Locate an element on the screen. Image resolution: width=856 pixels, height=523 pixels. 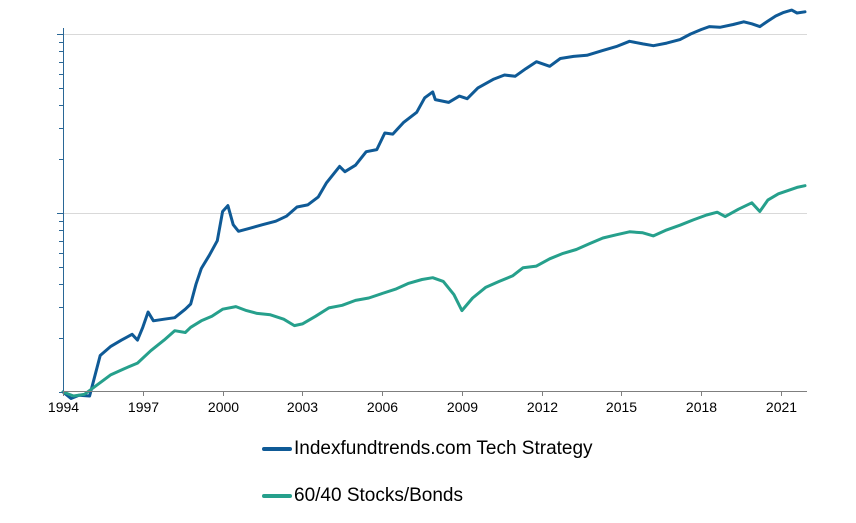
x-tick-label-2009: 2009 is located at coordinates (462, 407).